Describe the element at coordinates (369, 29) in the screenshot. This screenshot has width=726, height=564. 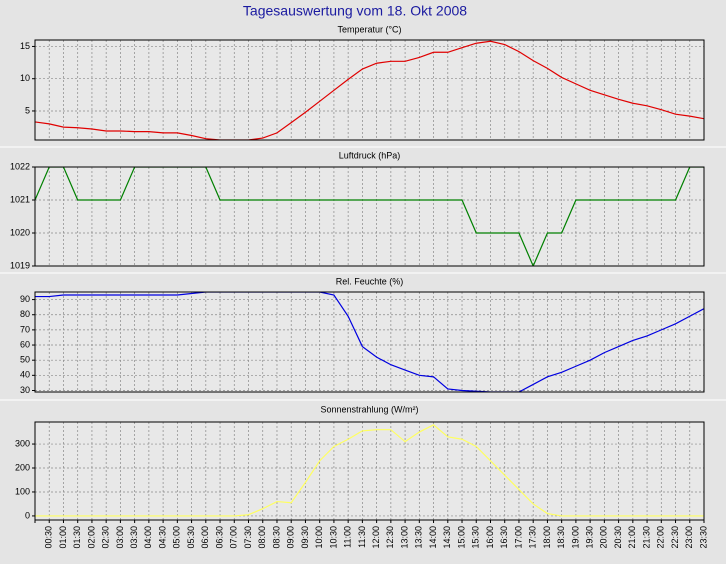
I see `panel-title: Temperatur (°C)` at that location.